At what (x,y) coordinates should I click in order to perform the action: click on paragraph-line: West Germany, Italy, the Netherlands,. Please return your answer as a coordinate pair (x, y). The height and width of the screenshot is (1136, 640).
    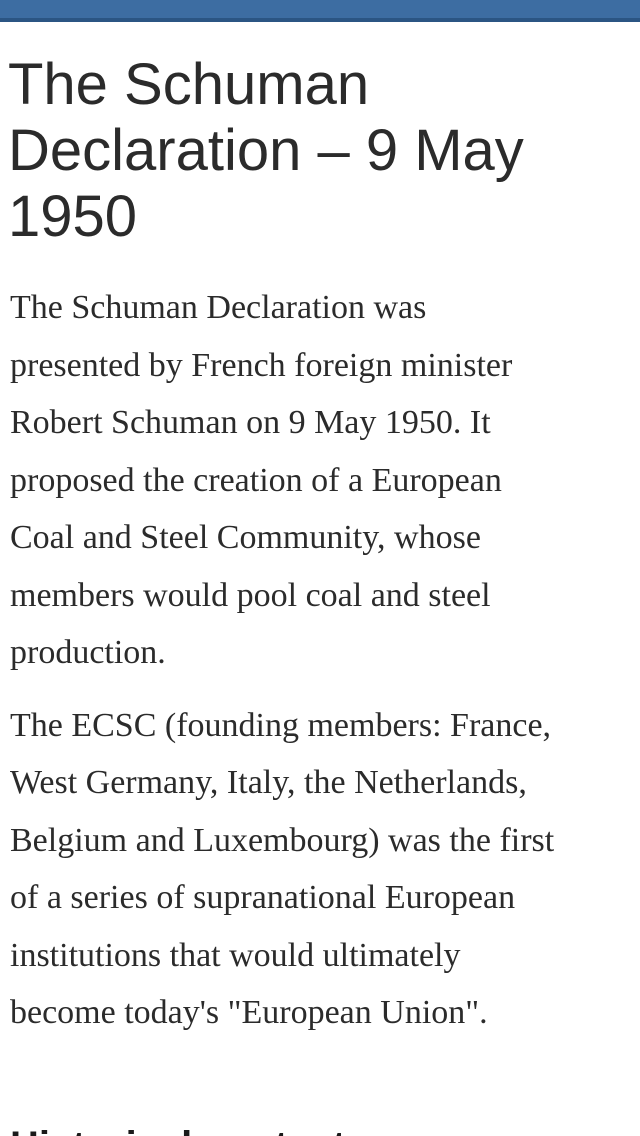
    Looking at the image, I should click on (268, 782).